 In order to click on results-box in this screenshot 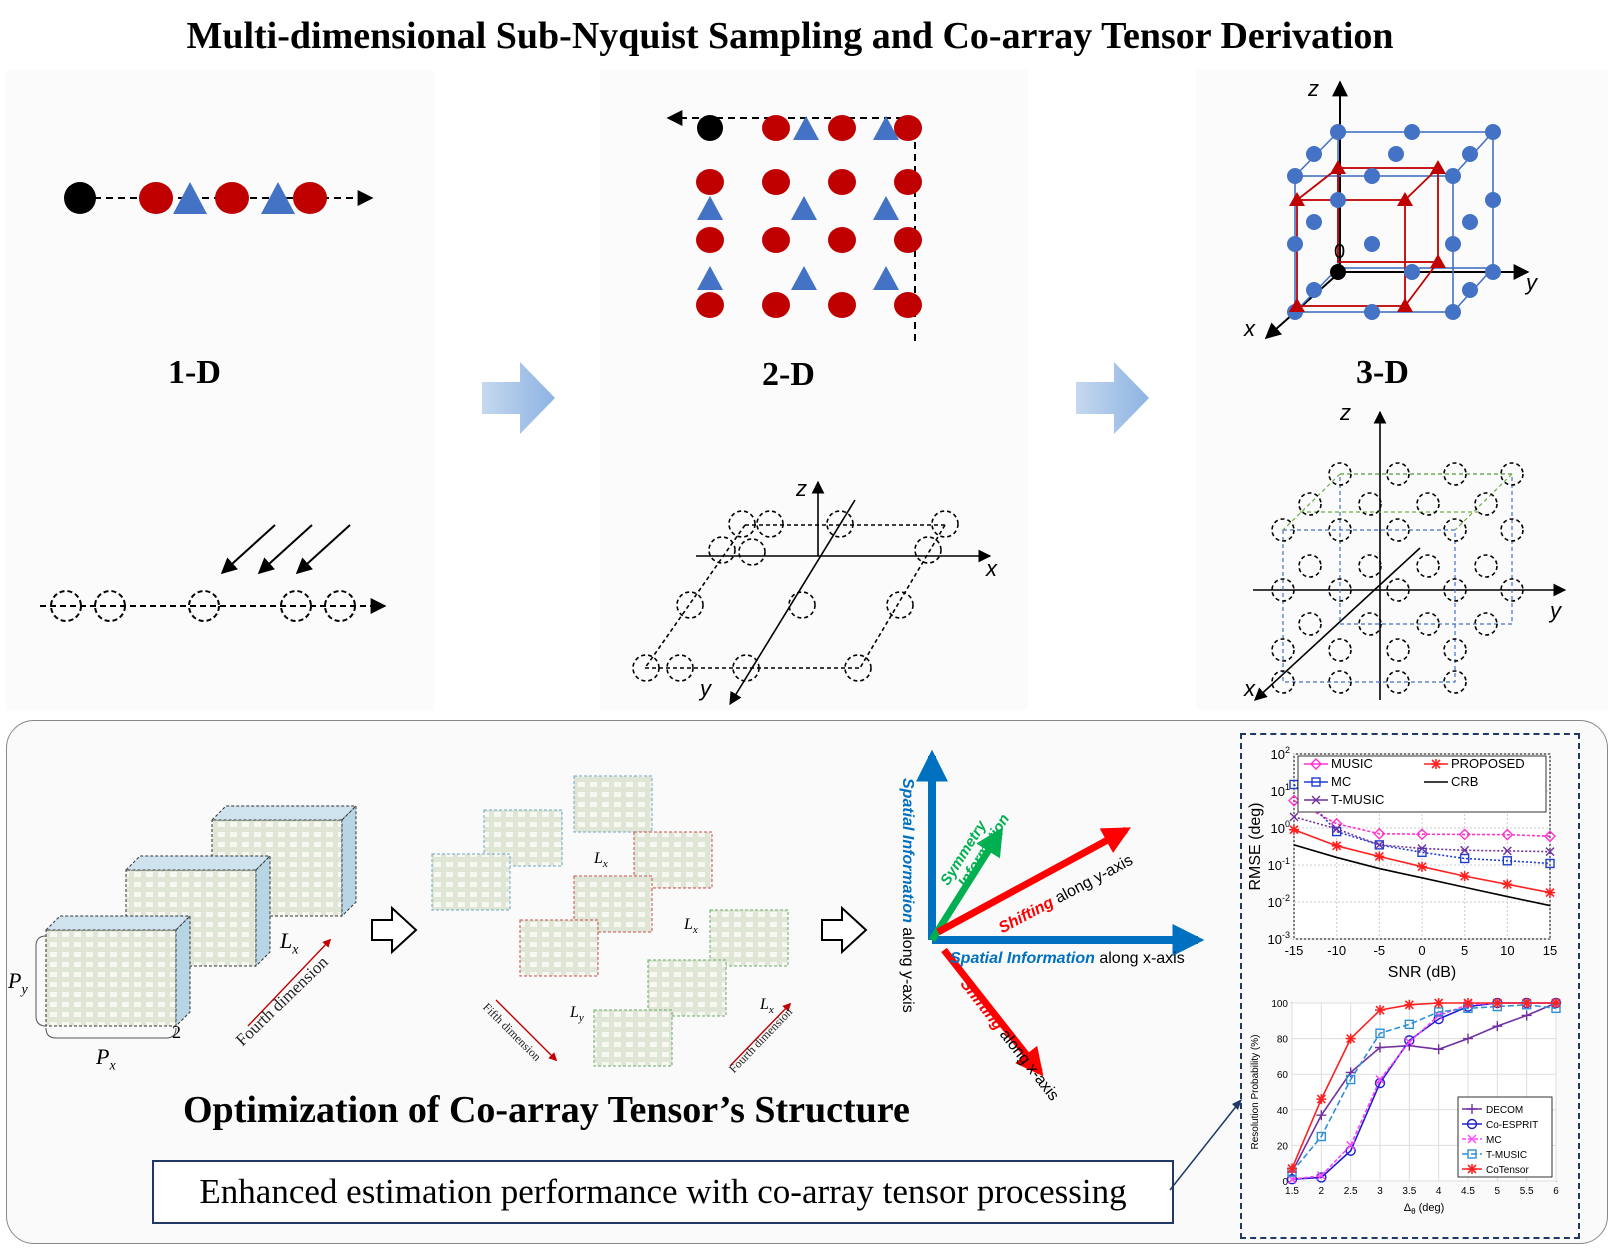, I will do `click(1410, 986)`.